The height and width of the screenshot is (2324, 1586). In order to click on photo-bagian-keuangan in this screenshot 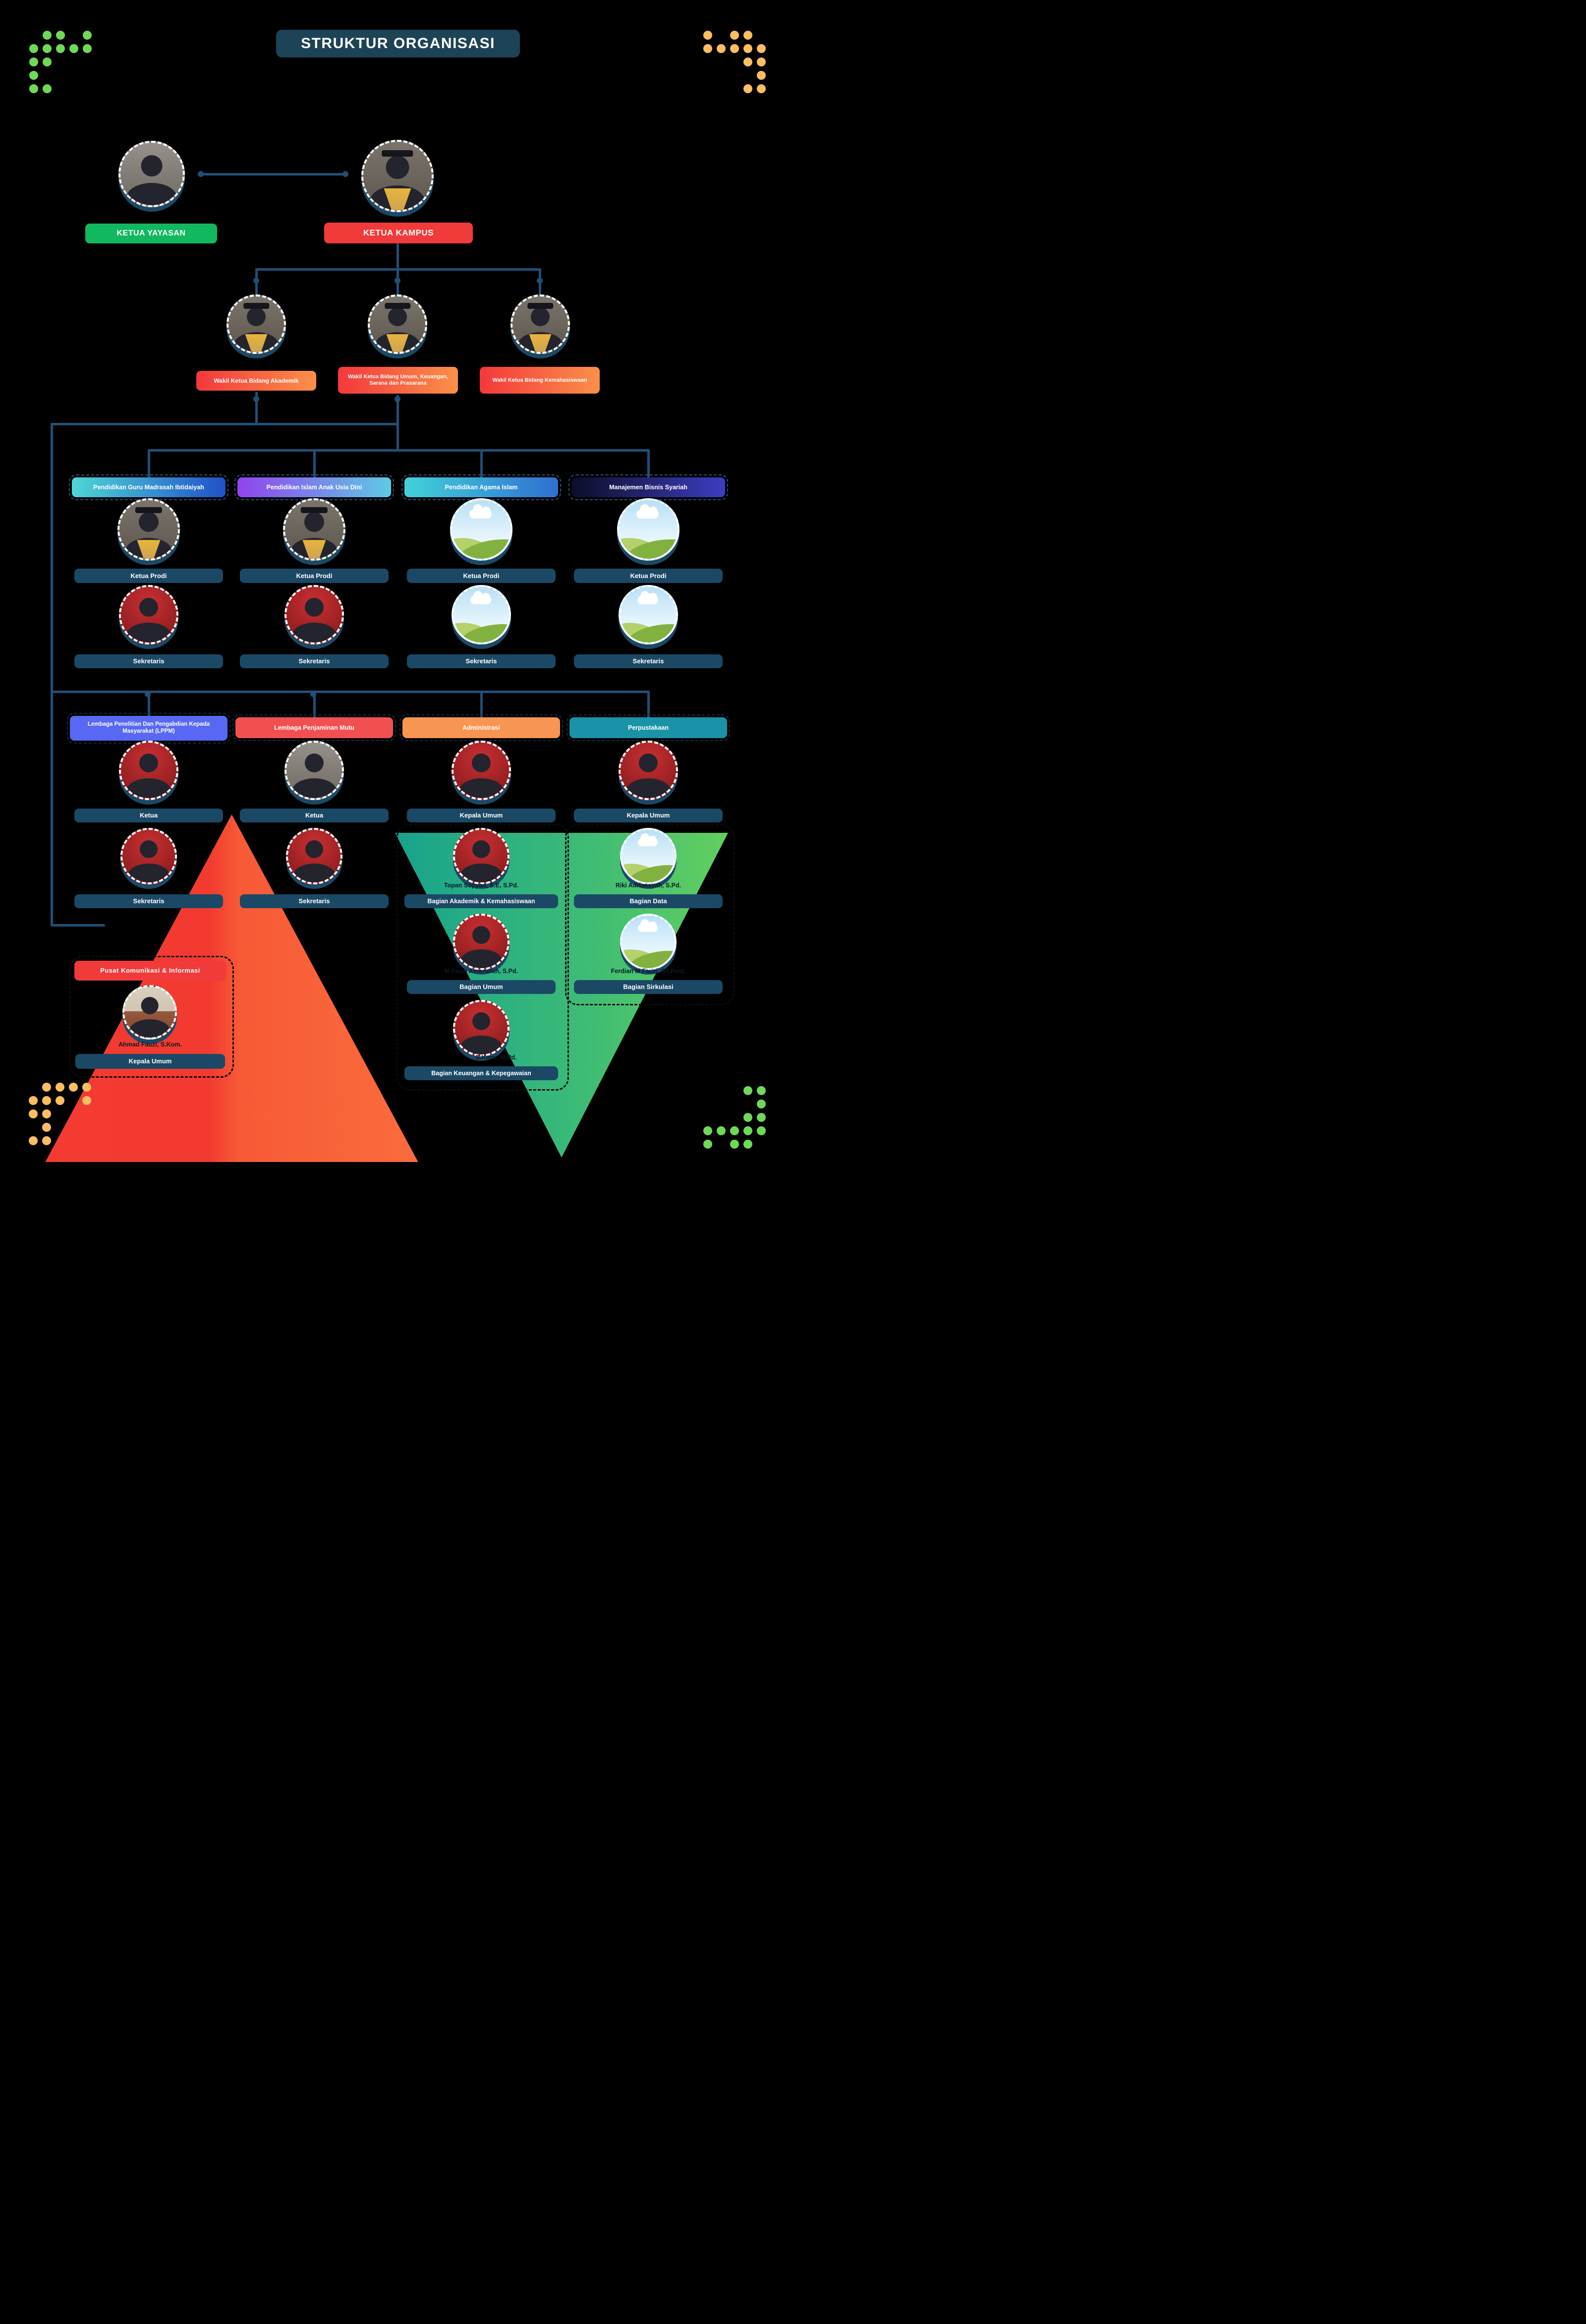, I will do `click(481, 1030)`.